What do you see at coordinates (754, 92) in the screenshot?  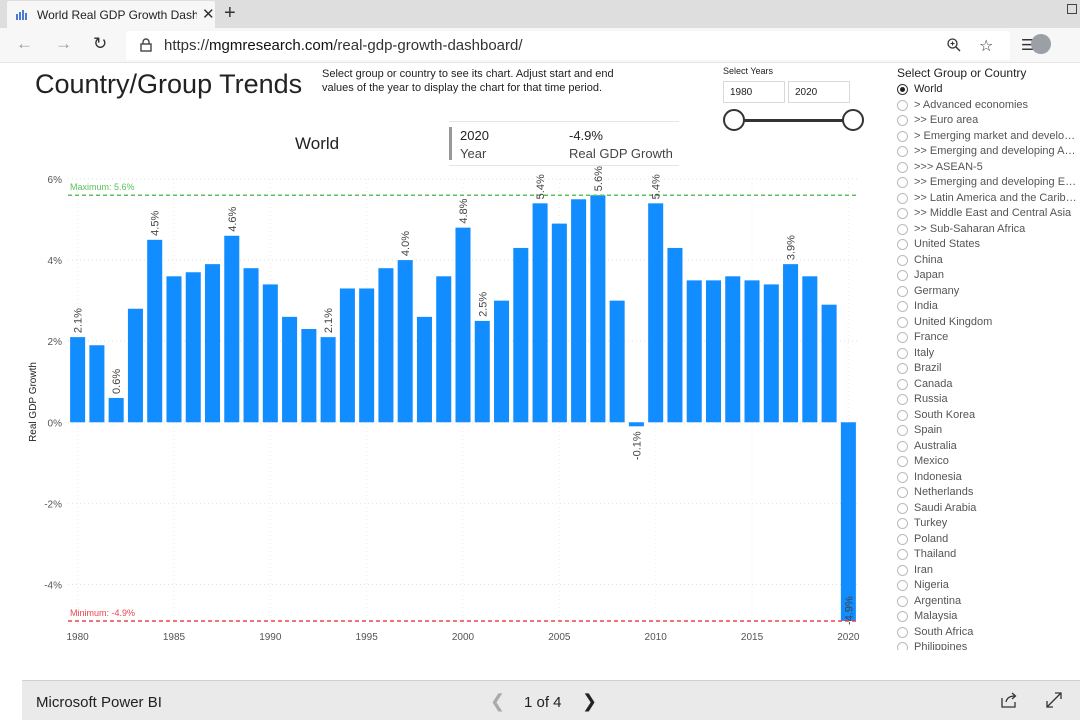 I see `start-year-input: 1980` at bounding box center [754, 92].